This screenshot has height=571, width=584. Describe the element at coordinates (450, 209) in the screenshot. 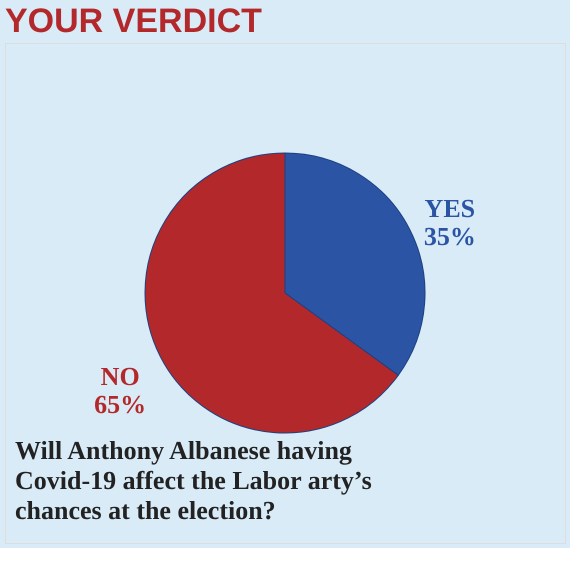

I see `slice-label: YES` at that location.